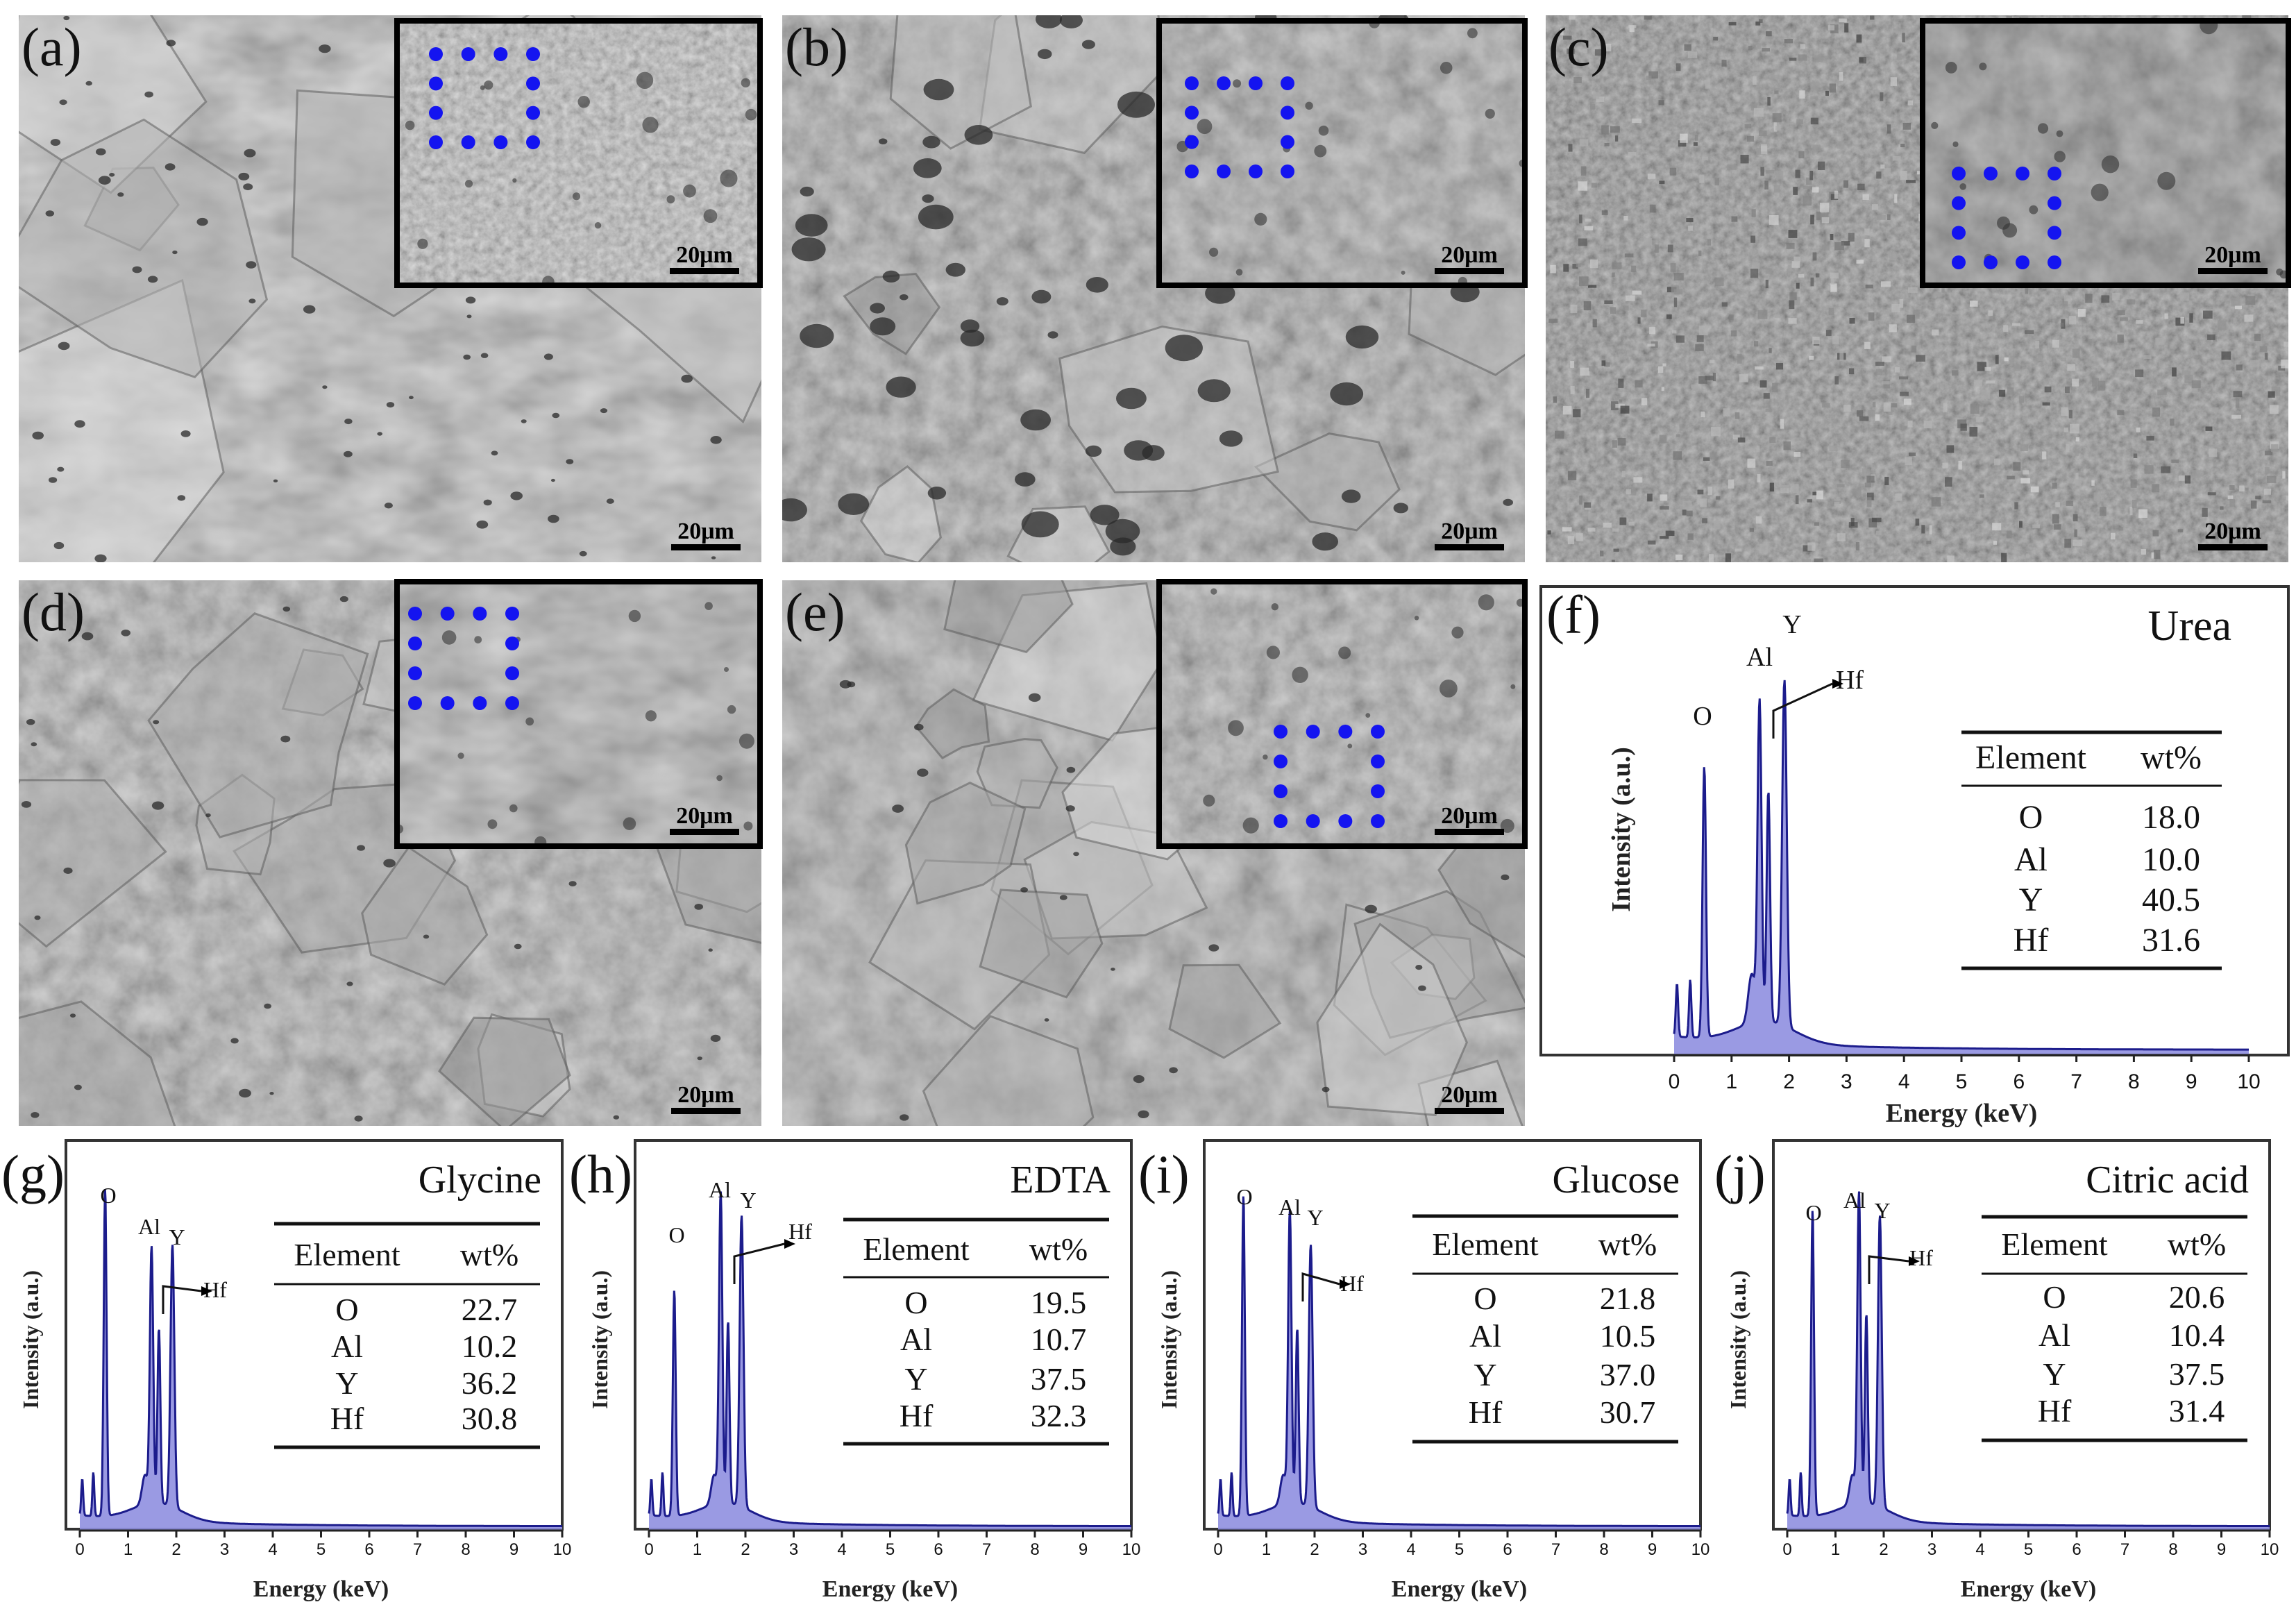 The height and width of the screenshot is (1618, 2296). Describe the element at coordinates (746, 1549) in the screenshot. I see `x-tick-label: 2` at that location.